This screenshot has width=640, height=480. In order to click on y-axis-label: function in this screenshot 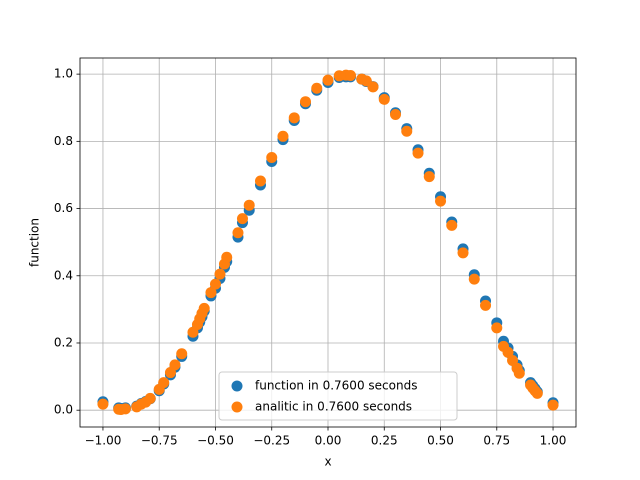, I will do `click(35, 242)`.